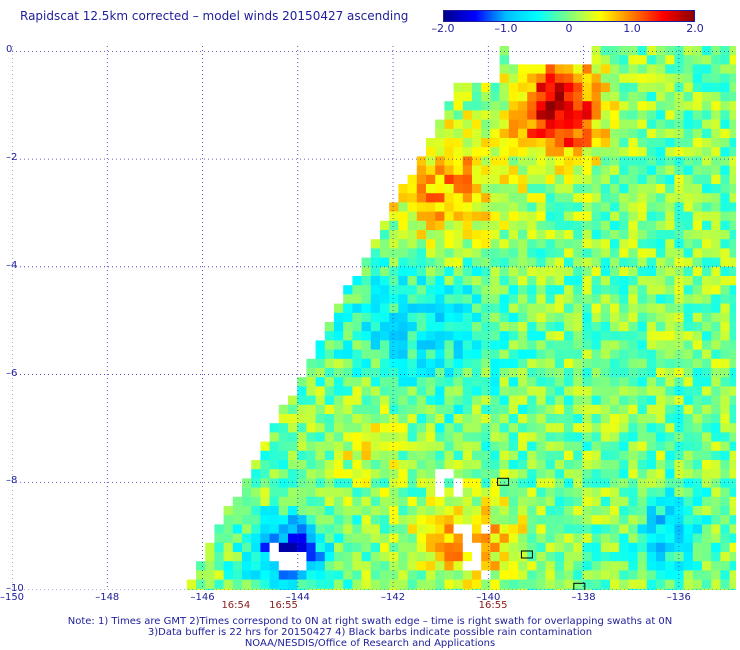 The height and width of the screenshot is (650, 740). I want to click on lon-tick-label: –140, so click(488, 597).